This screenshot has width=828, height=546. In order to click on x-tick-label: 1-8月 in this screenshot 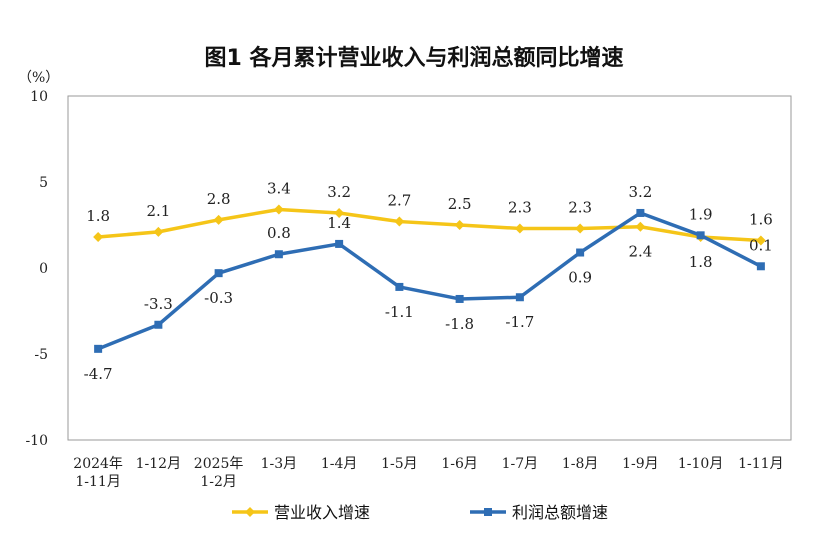, I will do `click(580, 464)`.